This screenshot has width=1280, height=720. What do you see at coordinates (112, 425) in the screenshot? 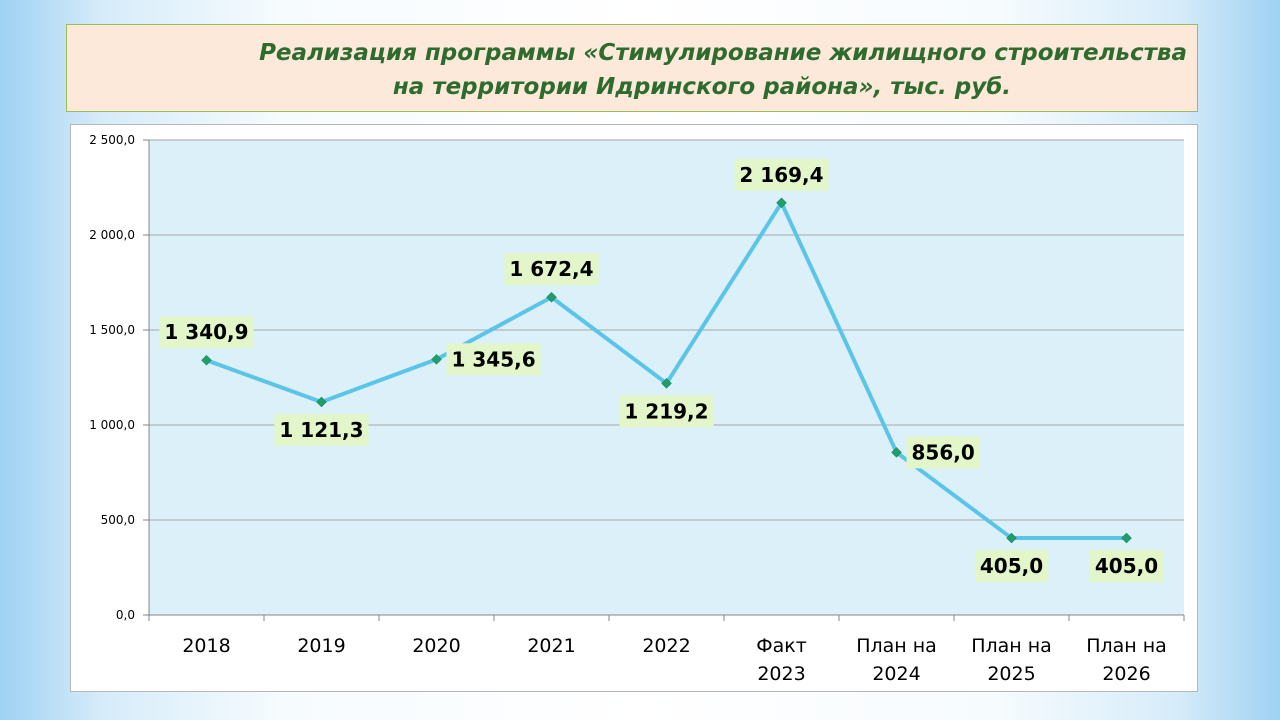
I see `y-tick-label: 1 000,0` at bounding box center [112, 425].